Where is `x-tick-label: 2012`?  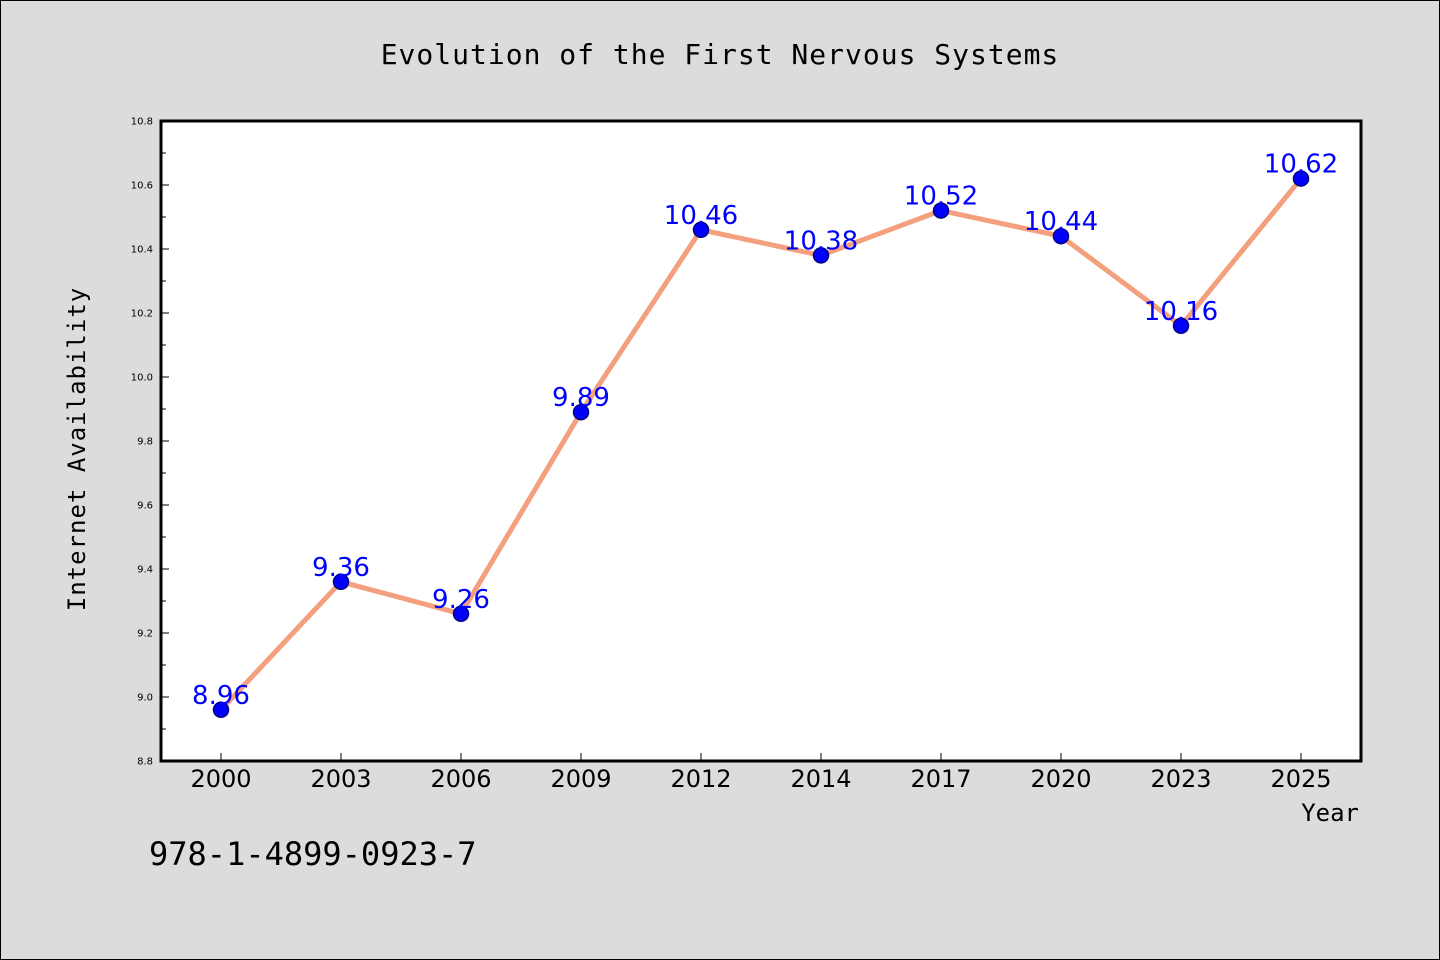
x-tick-label: 2012 is located at coordinates (700, 779).